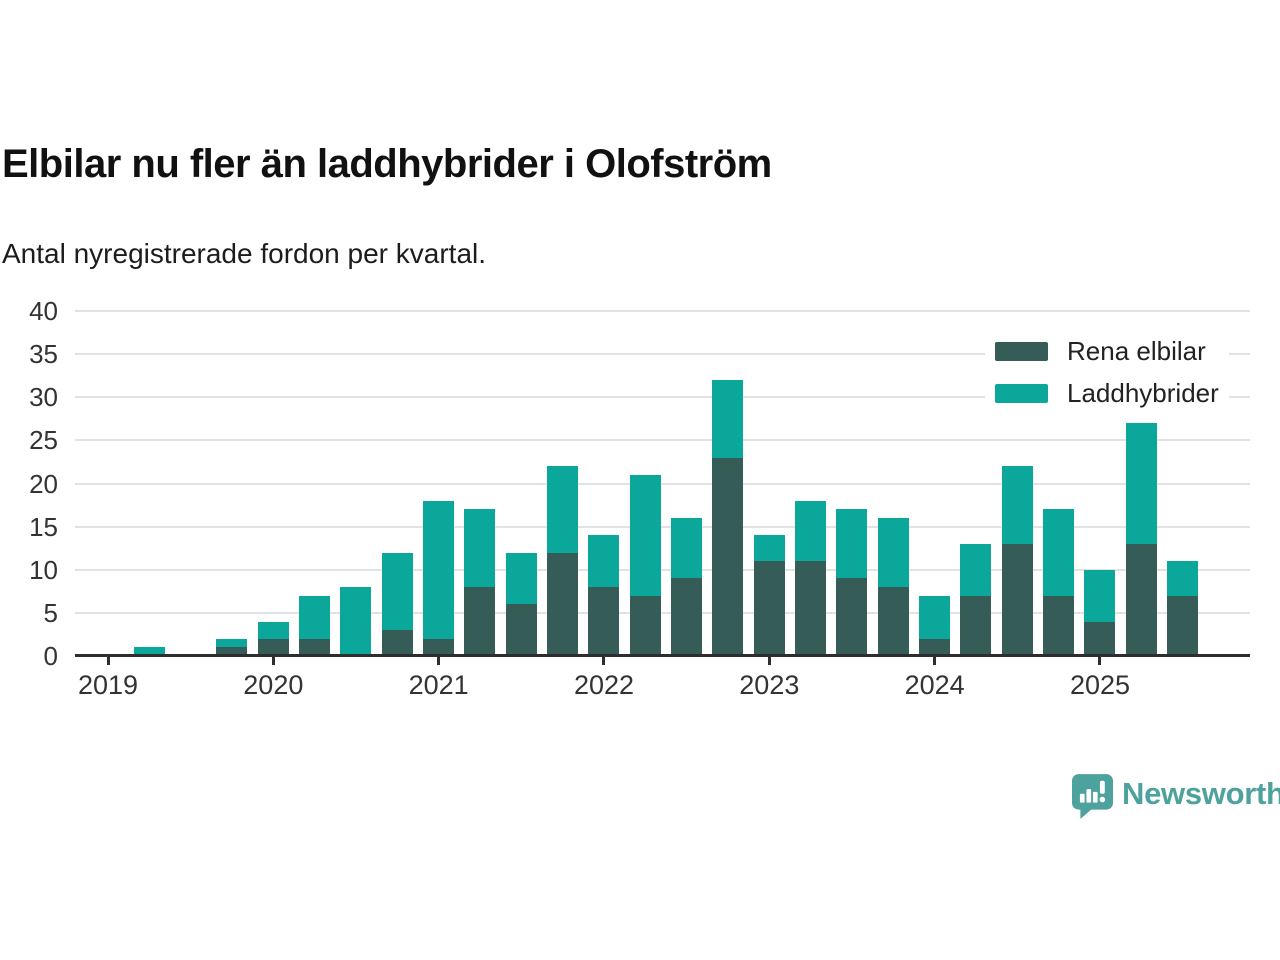 This screenshot has width=1280, height=960. I want to click on y-tick-label-35: 35, so click(43, 354).